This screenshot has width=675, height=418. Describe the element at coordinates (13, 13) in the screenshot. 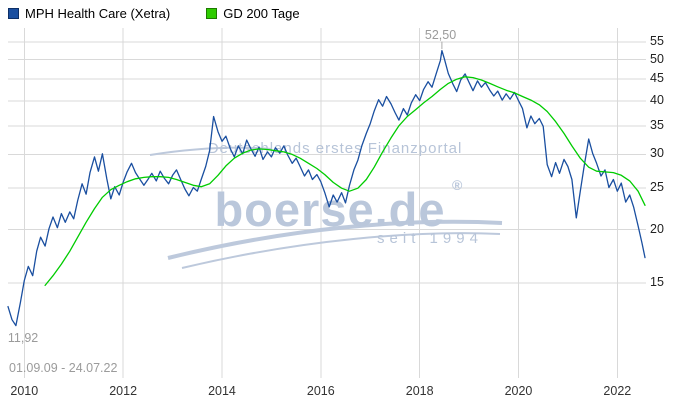

I see `price-series-swatch` at that location.